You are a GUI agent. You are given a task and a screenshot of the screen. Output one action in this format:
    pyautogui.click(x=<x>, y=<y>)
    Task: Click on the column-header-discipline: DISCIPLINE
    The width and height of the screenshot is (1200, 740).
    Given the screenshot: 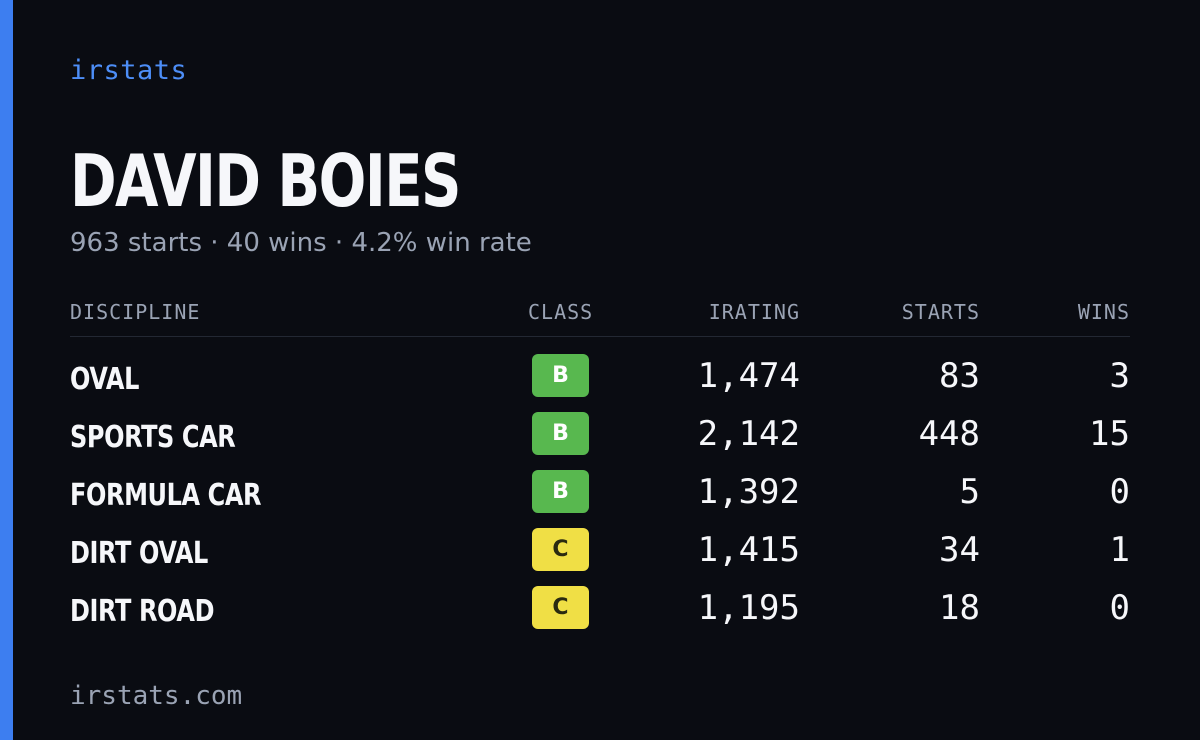 What is the action you would take?
    pyautogui.click(x=135, y=312)
    